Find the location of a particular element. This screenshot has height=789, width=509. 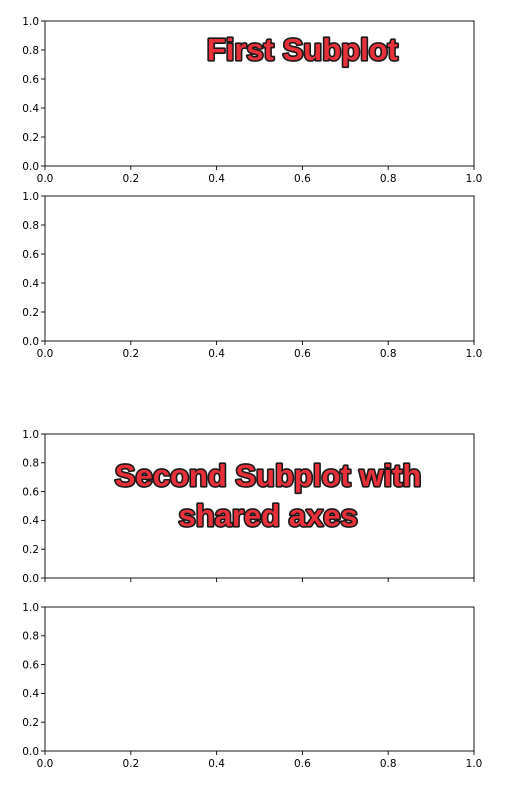

annotation-text: First Subplot is located at coordinates (302, 49).